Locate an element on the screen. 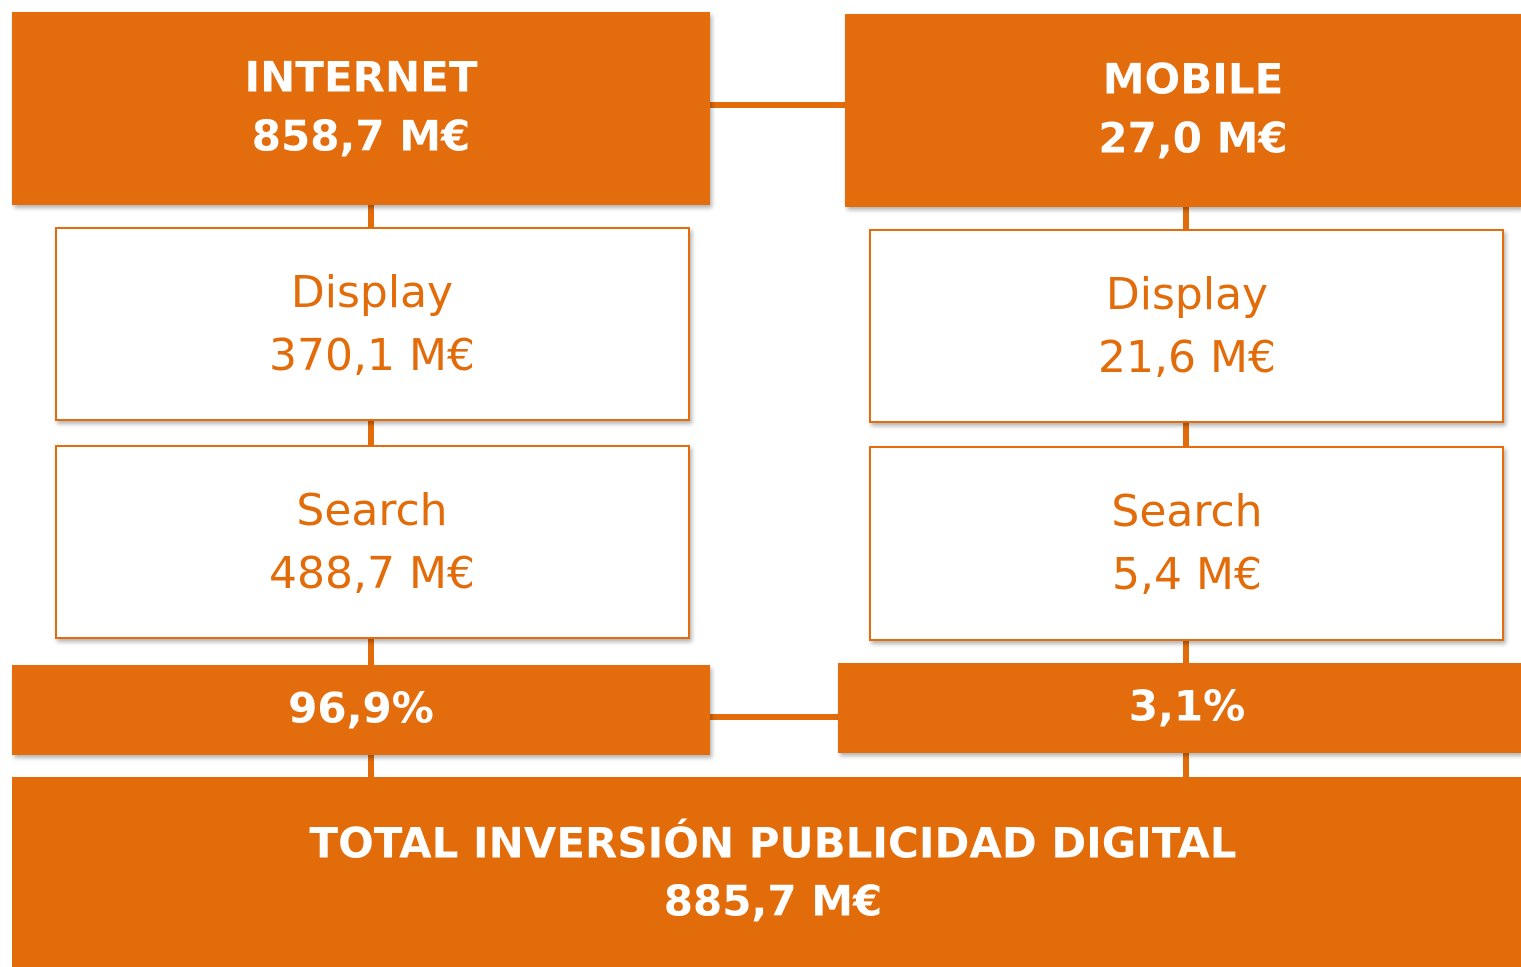 The width and height of the screenshot is (1521, 967). share: 96,9% is located at coordinates (361, 708).